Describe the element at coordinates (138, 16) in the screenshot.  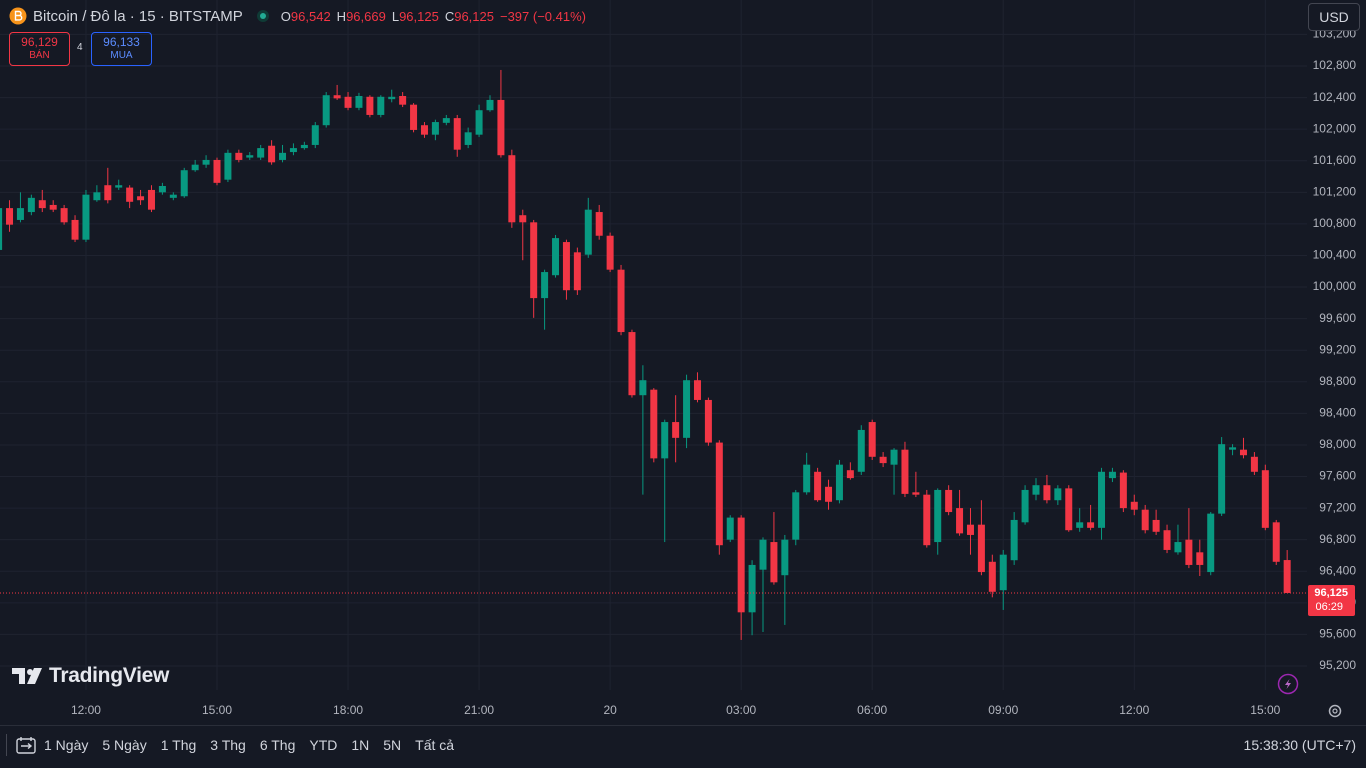
I see `symbol-name: Bitcoin / Đô la · 15 · BITSTAMP` at that location.